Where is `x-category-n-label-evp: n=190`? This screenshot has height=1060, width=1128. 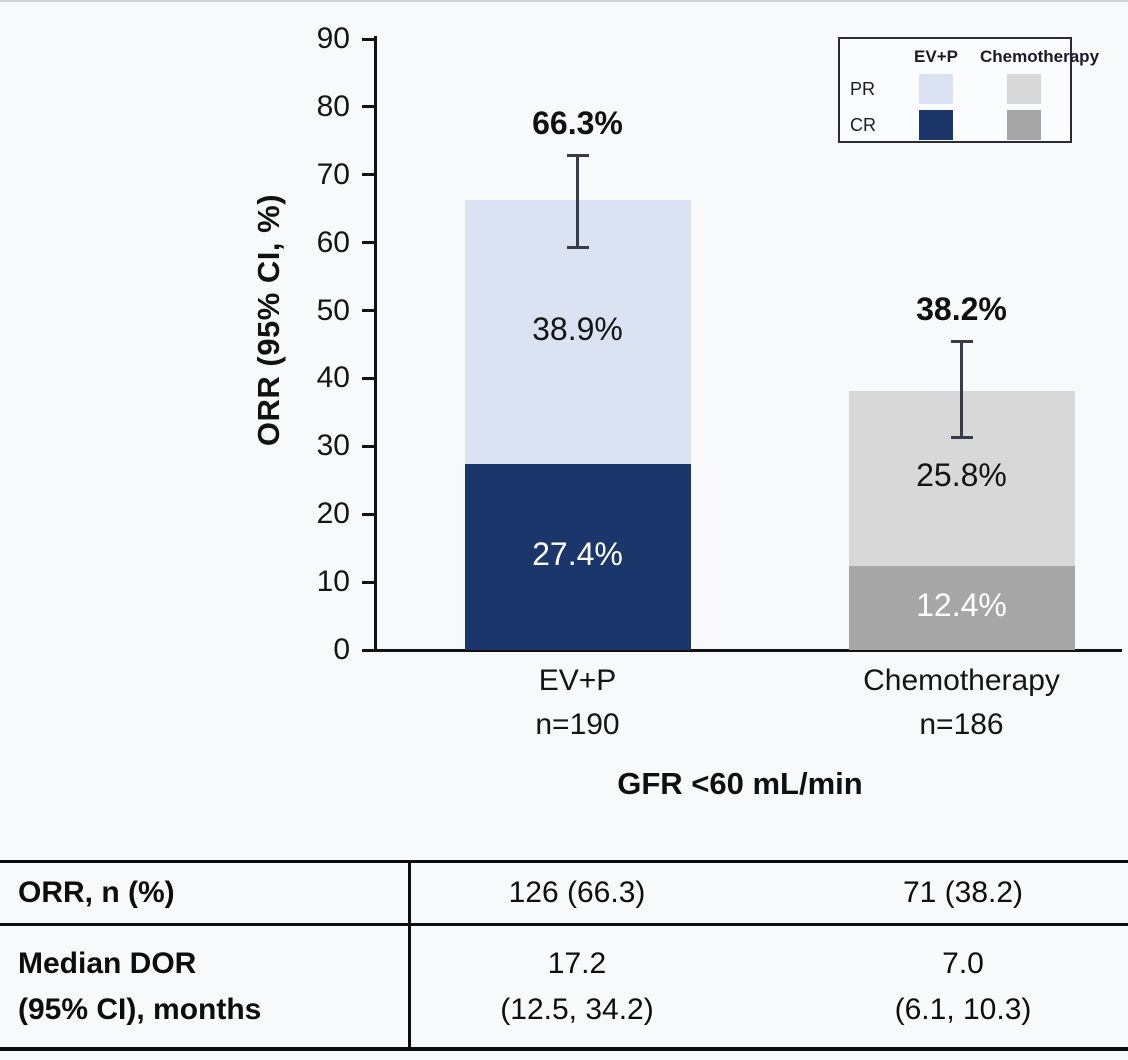
x-category-n-label-evp: n=190 is located at coordinates (577, 724).